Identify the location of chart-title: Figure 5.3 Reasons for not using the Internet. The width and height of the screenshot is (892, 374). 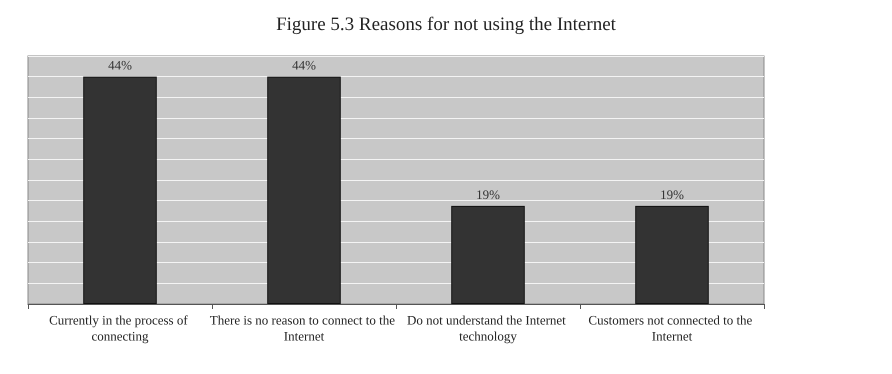
(446, 24).